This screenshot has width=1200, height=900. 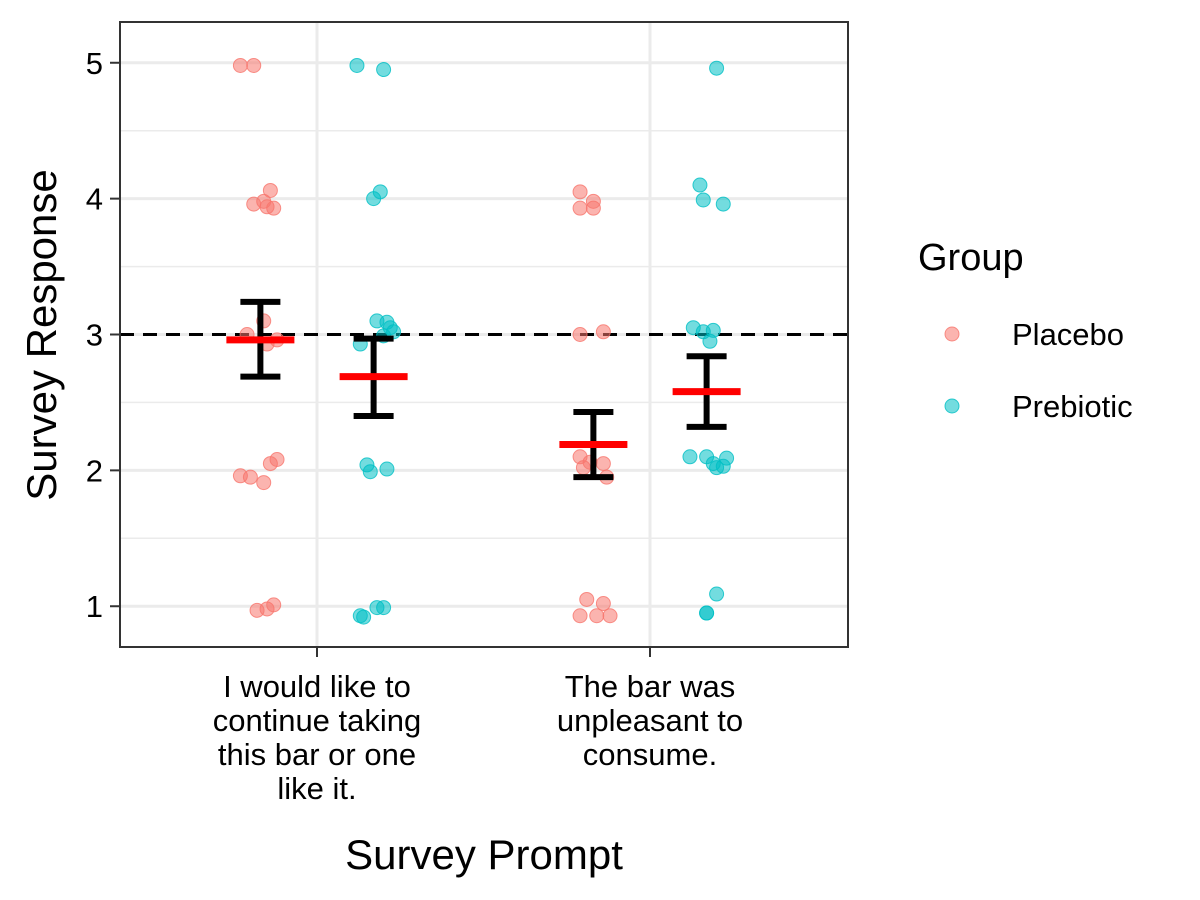 I want to click on y-axis: 1 2 3 4 5, so click(x=103, y=335).